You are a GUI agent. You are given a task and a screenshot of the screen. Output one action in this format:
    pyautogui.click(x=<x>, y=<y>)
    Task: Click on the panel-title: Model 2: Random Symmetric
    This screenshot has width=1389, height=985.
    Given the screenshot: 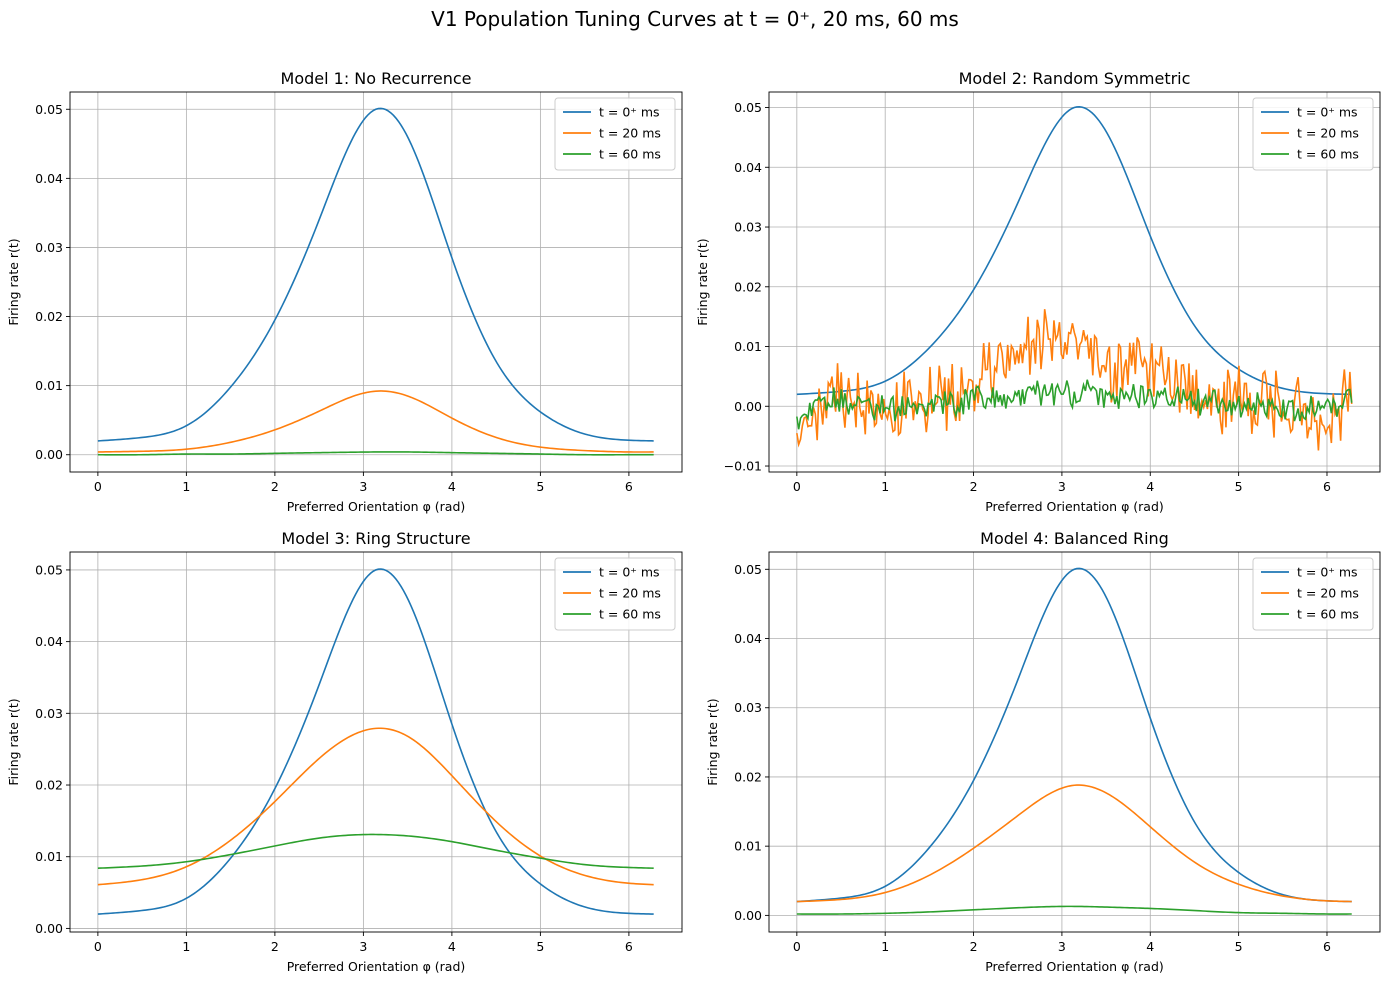 What is the action you would take?
    pyautogui.click(x=1075, y=78)
    